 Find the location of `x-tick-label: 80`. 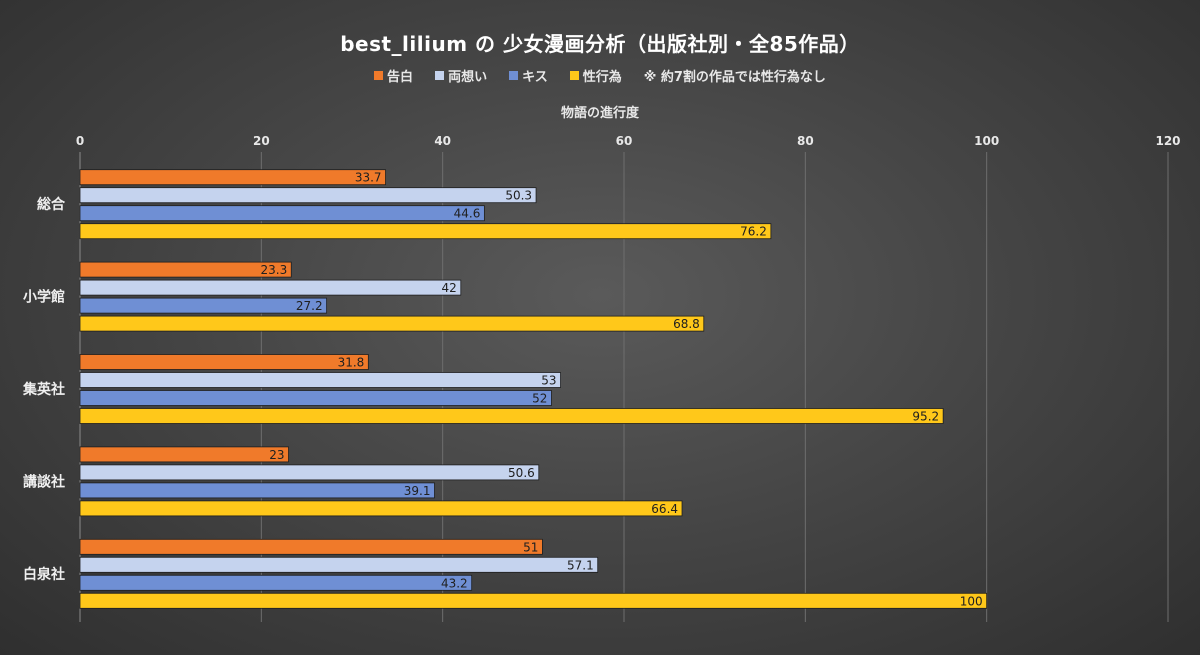

x-tick-label: 80 is located at coordinates (805, 141).